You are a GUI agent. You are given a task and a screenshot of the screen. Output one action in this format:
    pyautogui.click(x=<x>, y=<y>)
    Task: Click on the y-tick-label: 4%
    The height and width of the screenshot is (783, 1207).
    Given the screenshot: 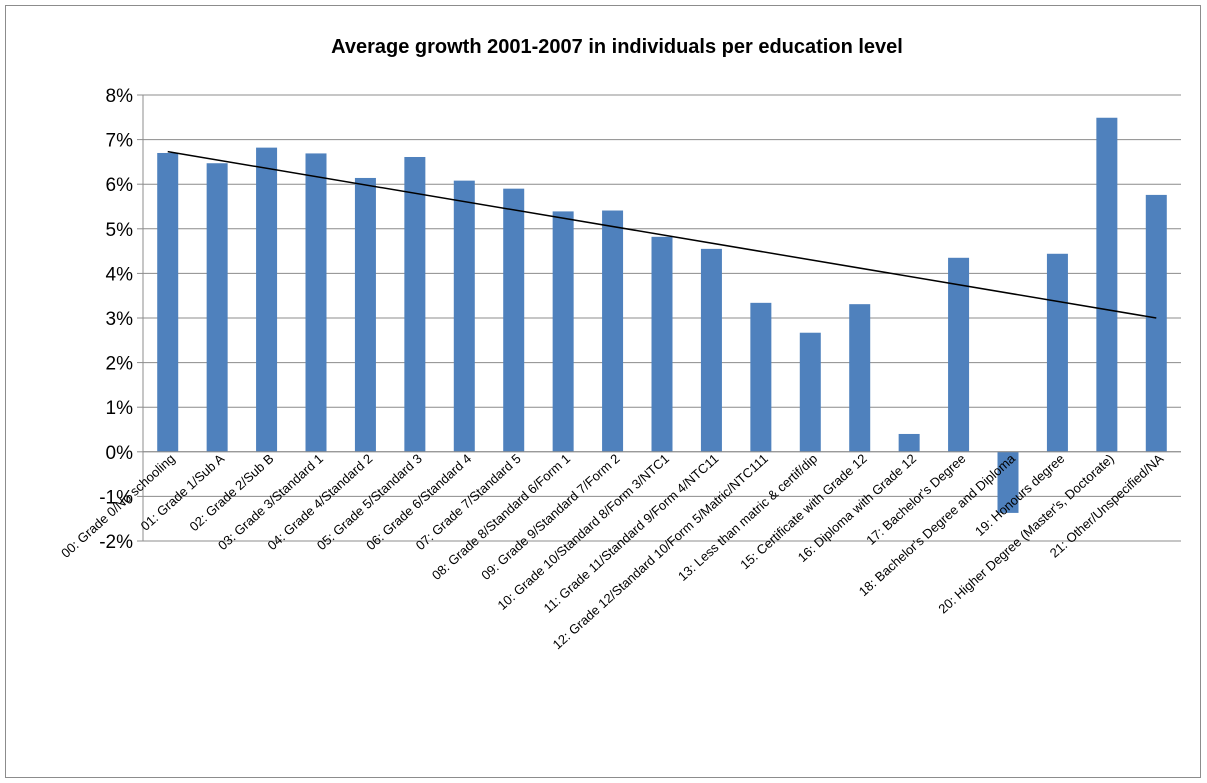 What is the action you would take?
    pyautogui.click(x=120, y=274)
    